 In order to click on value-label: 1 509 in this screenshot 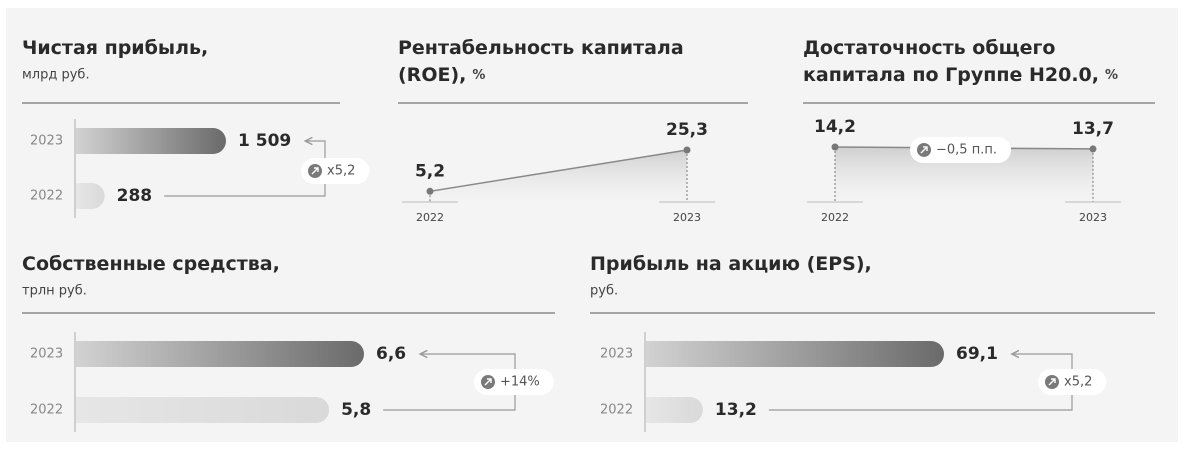, I will do `click(264, 141)`.